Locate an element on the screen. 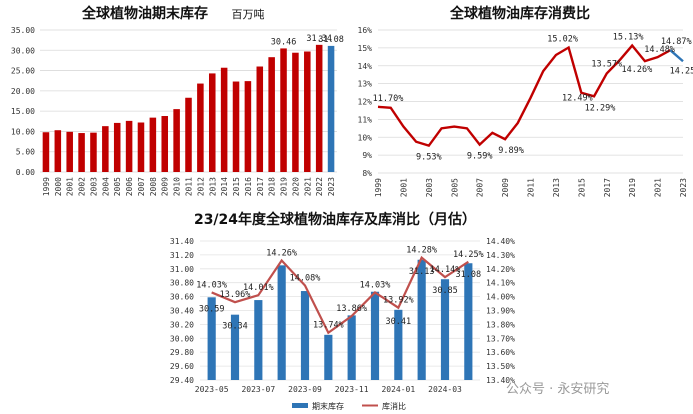 The height and width of the screenshot is (414, 693). data-label: 14.48% is located at coordinates (659, 50).